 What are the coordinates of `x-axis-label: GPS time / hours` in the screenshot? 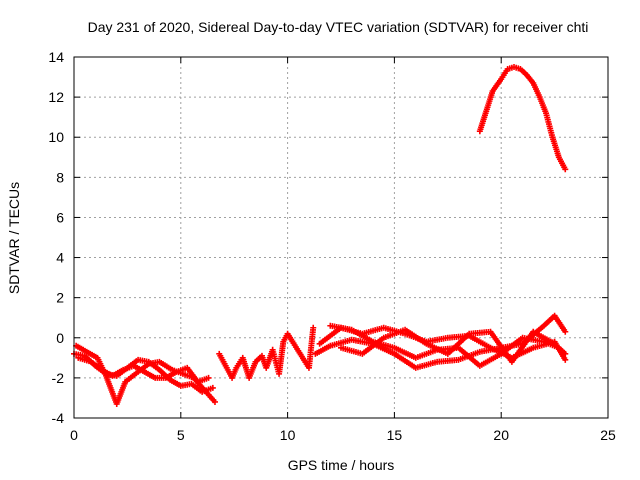 It's located at (341, 465).